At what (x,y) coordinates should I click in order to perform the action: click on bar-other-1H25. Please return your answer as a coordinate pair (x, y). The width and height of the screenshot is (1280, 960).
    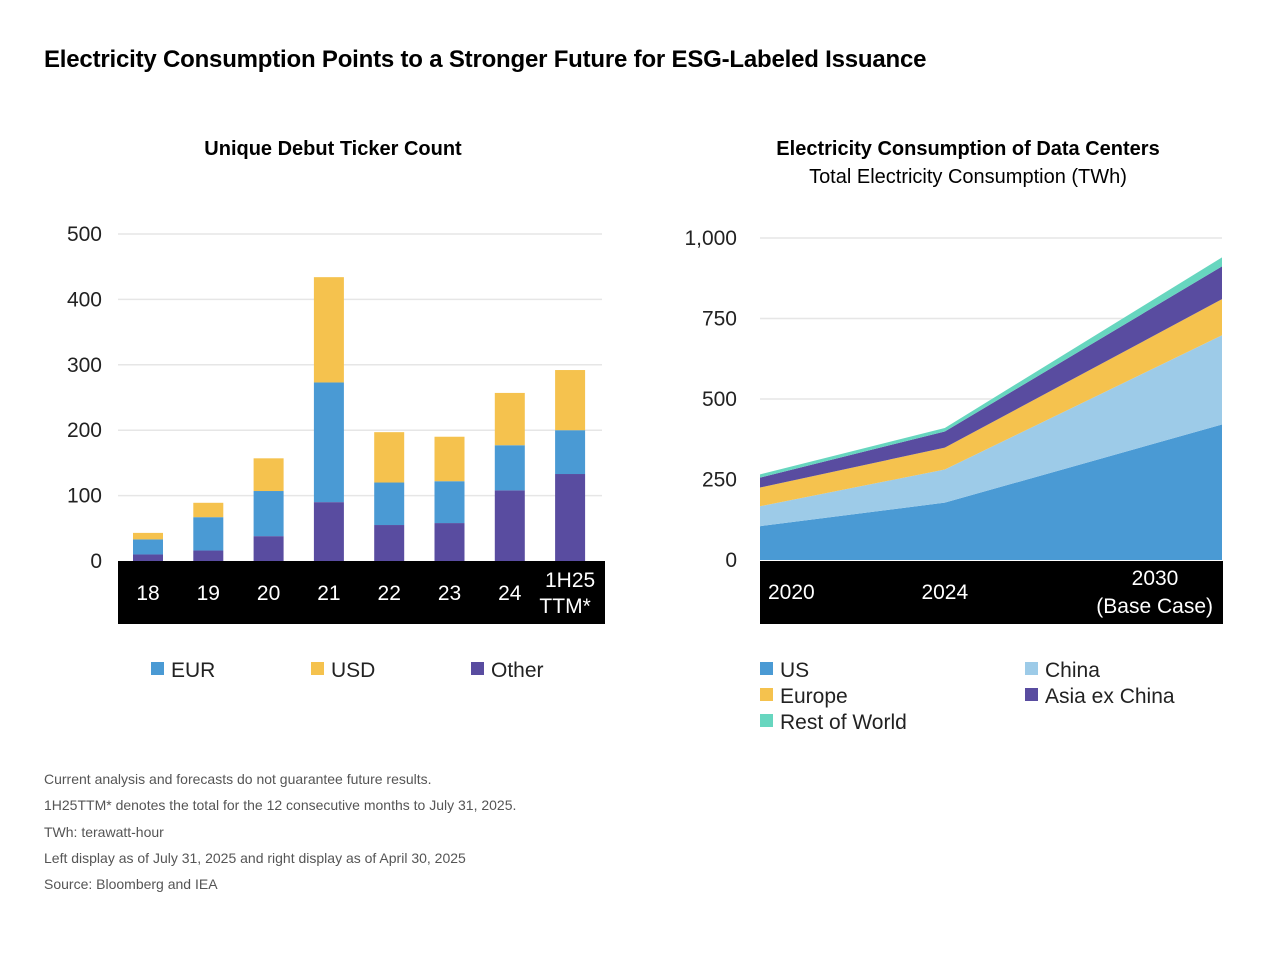
    Looking at the image, I should click on (570, 517).